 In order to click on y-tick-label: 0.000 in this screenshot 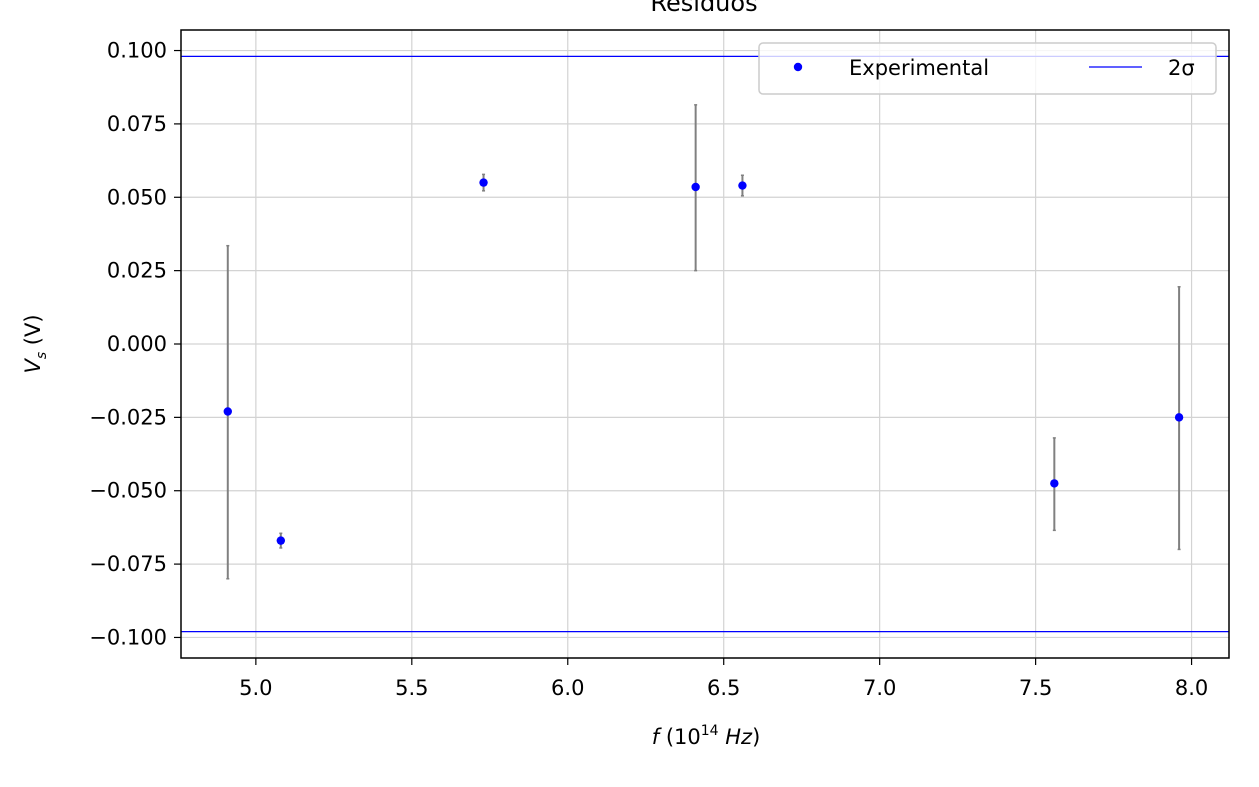, I will do `click(137, 344)`.